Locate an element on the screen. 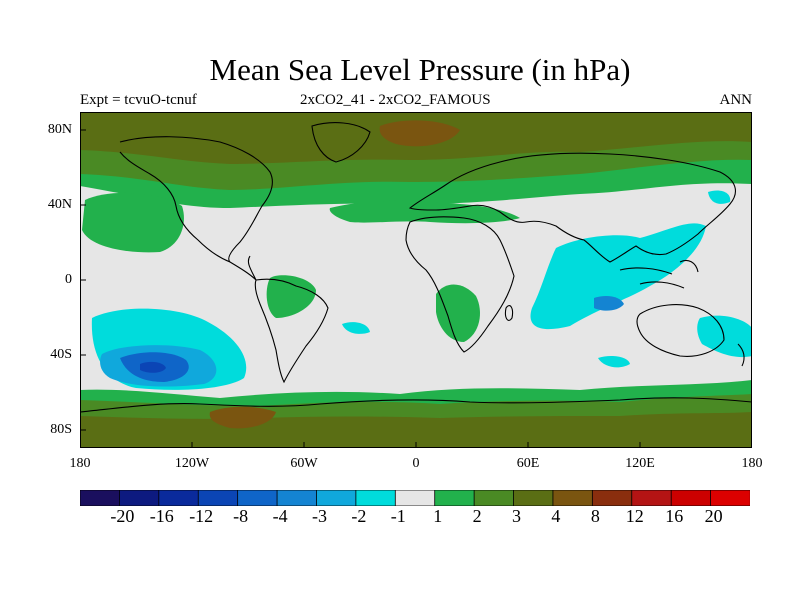 Image resolution: width=800 pixels, height=600 pixels. north-america-coast is located at coordinates (196, 208).